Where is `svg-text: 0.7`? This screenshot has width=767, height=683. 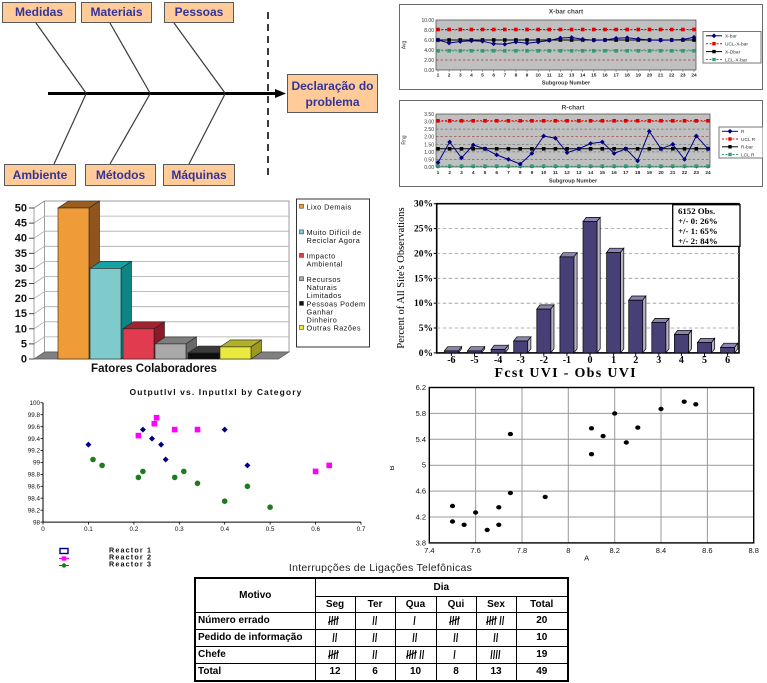
svg-text: 0.7 is located at coordinates (361, 529).